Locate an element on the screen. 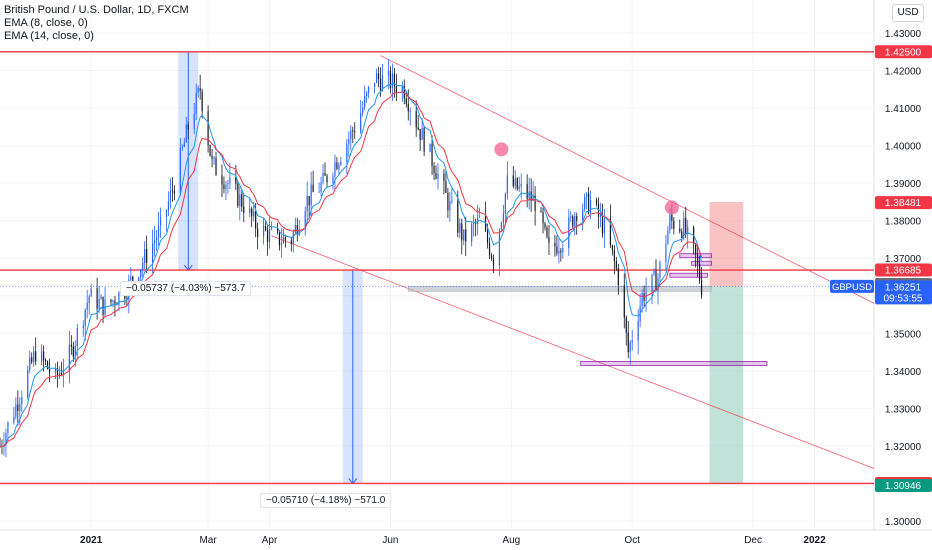 The width and height of the screenshot is (932, 550). price-label: 1.36251 is located at coordinates (903, 287).